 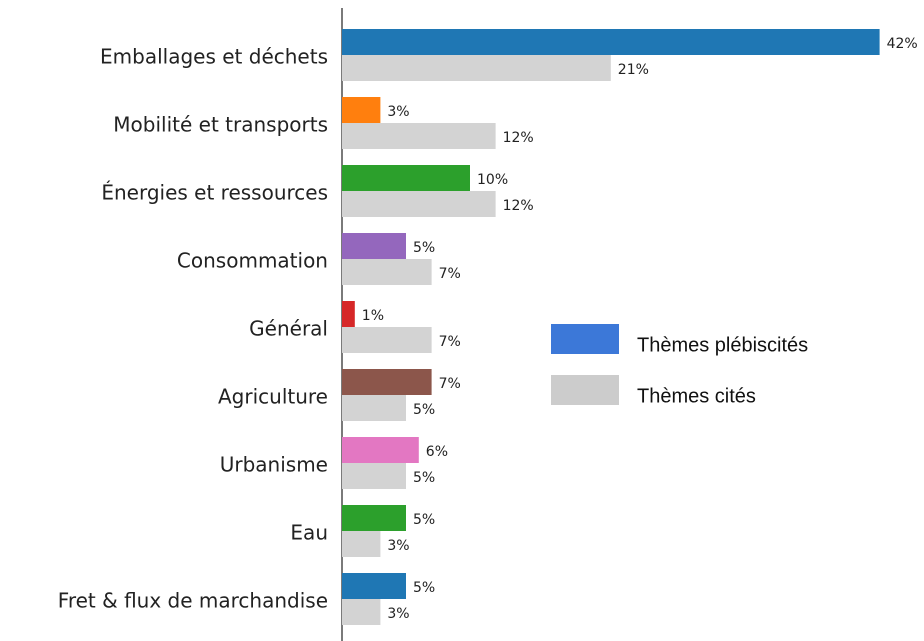 What do you see at coordinates (214, 193) in the screenshot?
I see `y-tick-label: Énergies et ressources` at bounding box center [214, 193].